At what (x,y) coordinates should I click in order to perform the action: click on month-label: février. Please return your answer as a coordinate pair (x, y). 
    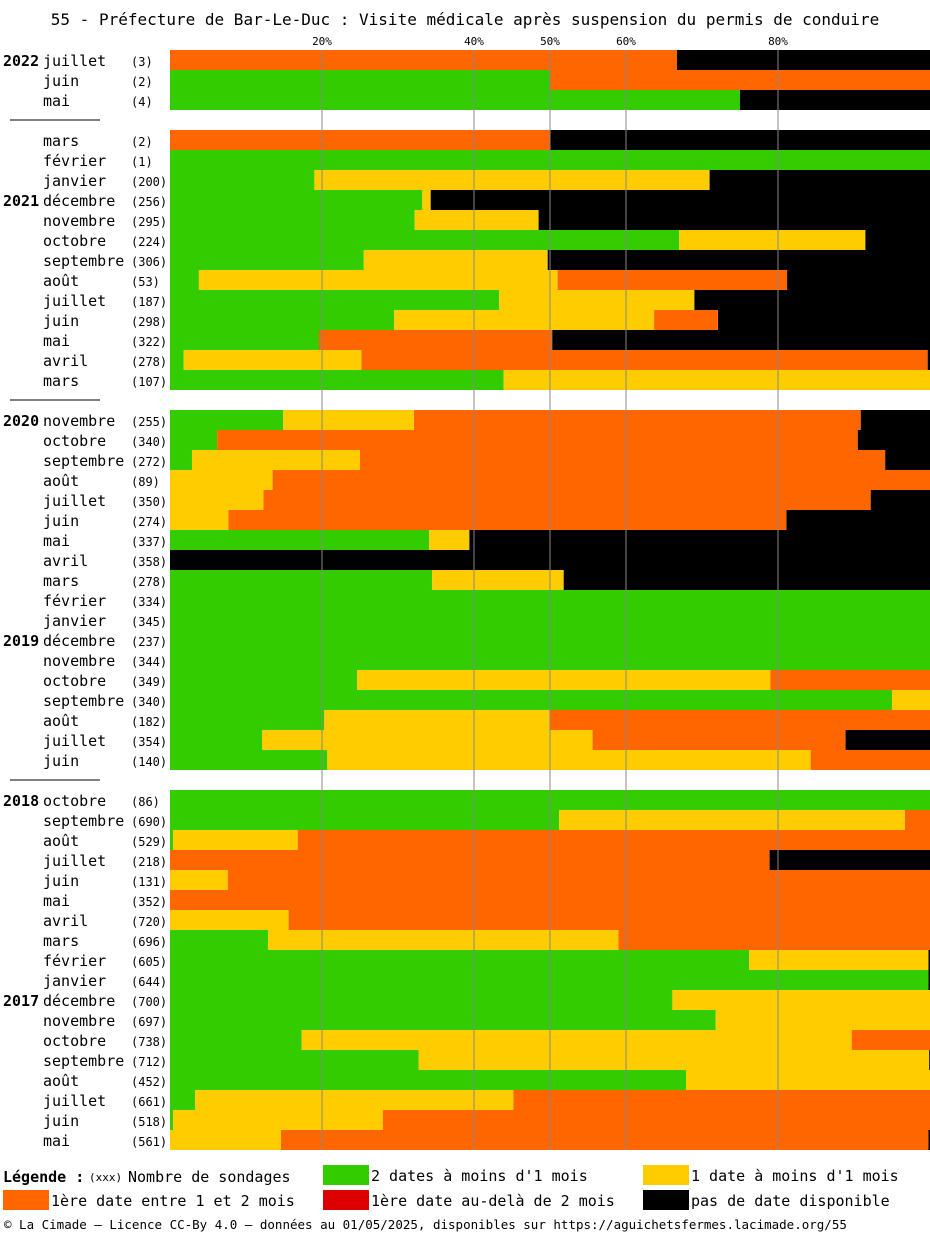
    Looking at the image, I should click on (74, 161).